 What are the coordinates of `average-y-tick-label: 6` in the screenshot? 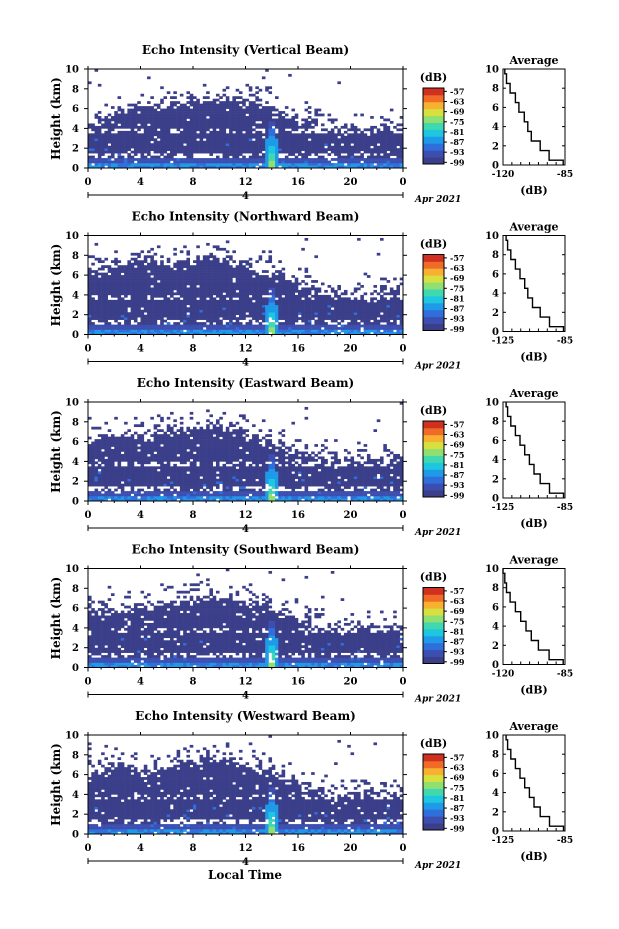 It's located at (495, 274).